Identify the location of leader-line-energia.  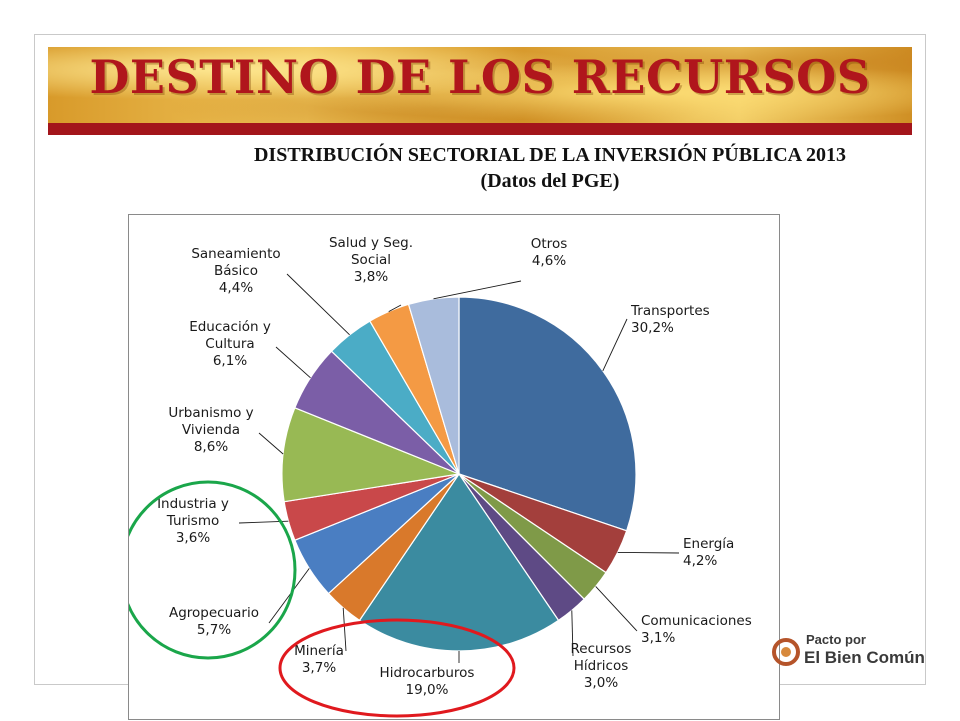
(648, 552).